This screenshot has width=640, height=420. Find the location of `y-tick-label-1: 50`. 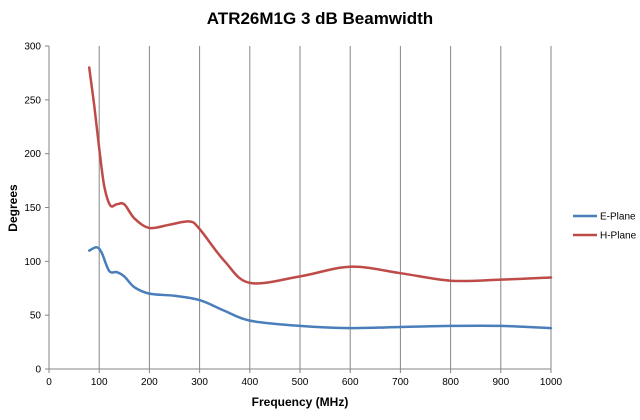

y-tick-label-1: 50 is located at coordinates (36, 316).